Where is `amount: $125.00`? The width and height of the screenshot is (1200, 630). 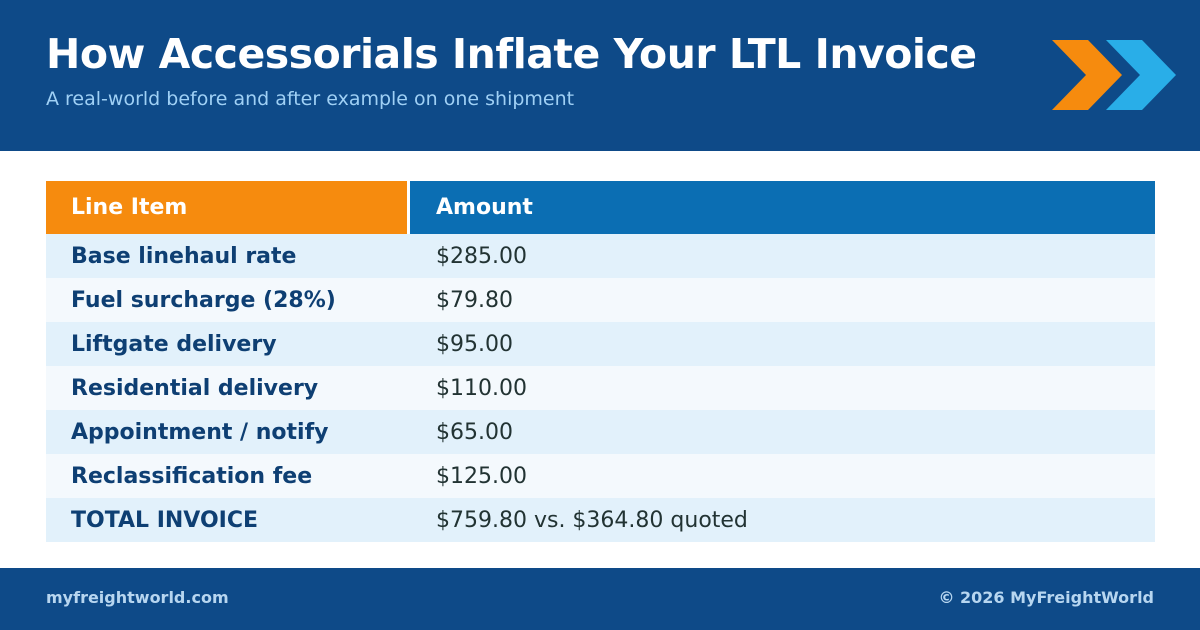
amount: $125.00 is located at coordinates (481, 476).